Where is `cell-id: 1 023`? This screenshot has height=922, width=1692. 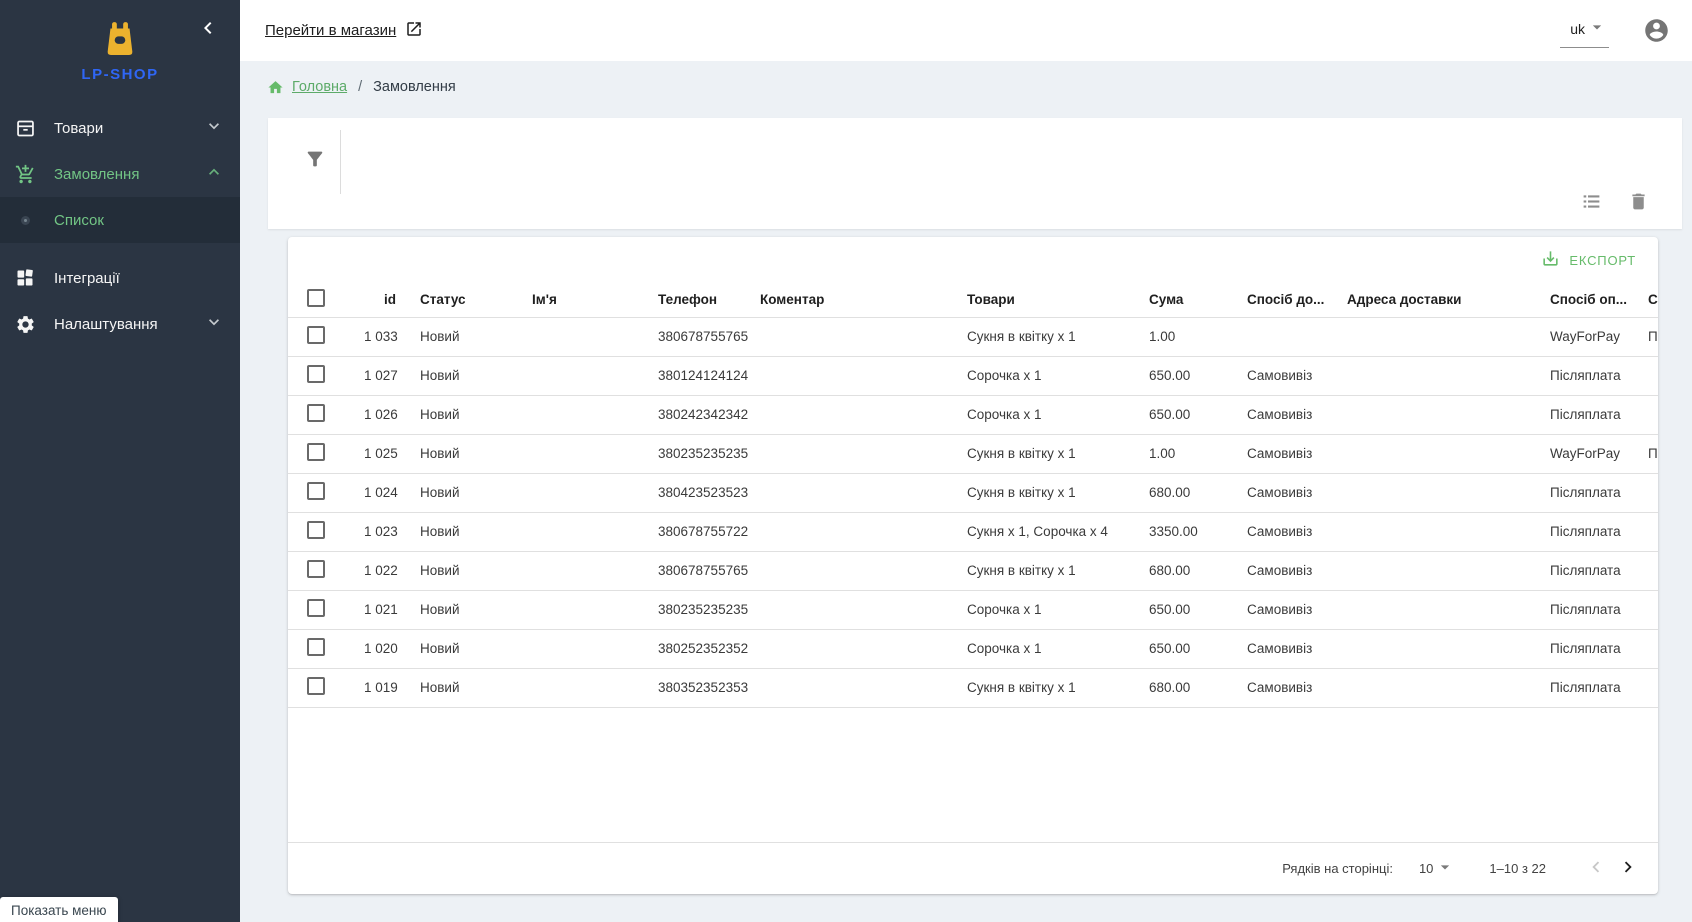 cell-id: 1 023 is located at coordinates (380, 532).